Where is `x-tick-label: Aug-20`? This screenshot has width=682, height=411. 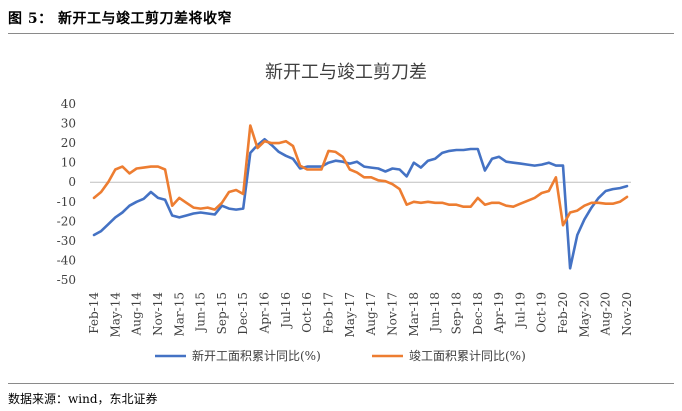 x-tick-label: Aug-20 is located at coordinates (606, 314).